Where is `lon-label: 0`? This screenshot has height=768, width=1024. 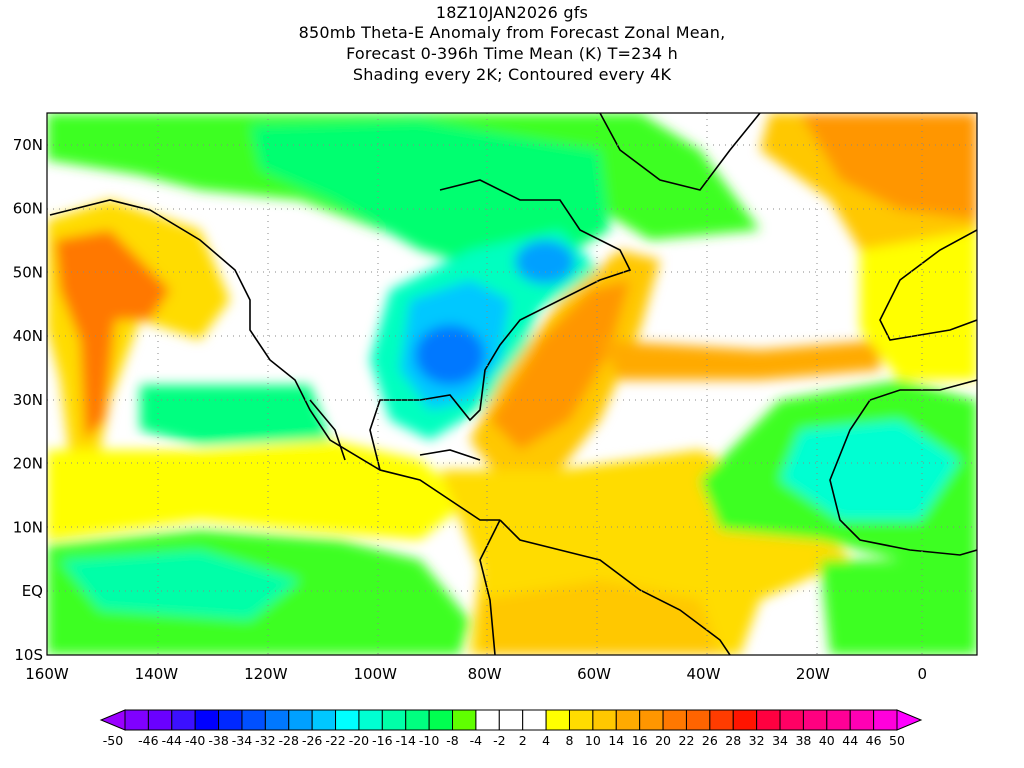 lon-label: 0 is located at coordinates (923, 674).